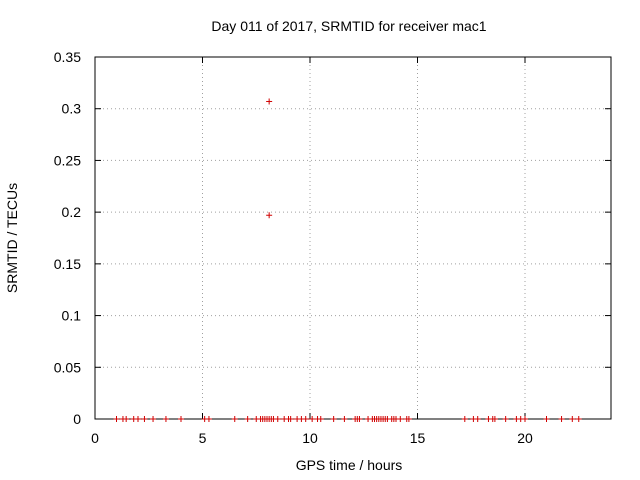  I want to click on x-tick-label: 20, so click(525, 438).